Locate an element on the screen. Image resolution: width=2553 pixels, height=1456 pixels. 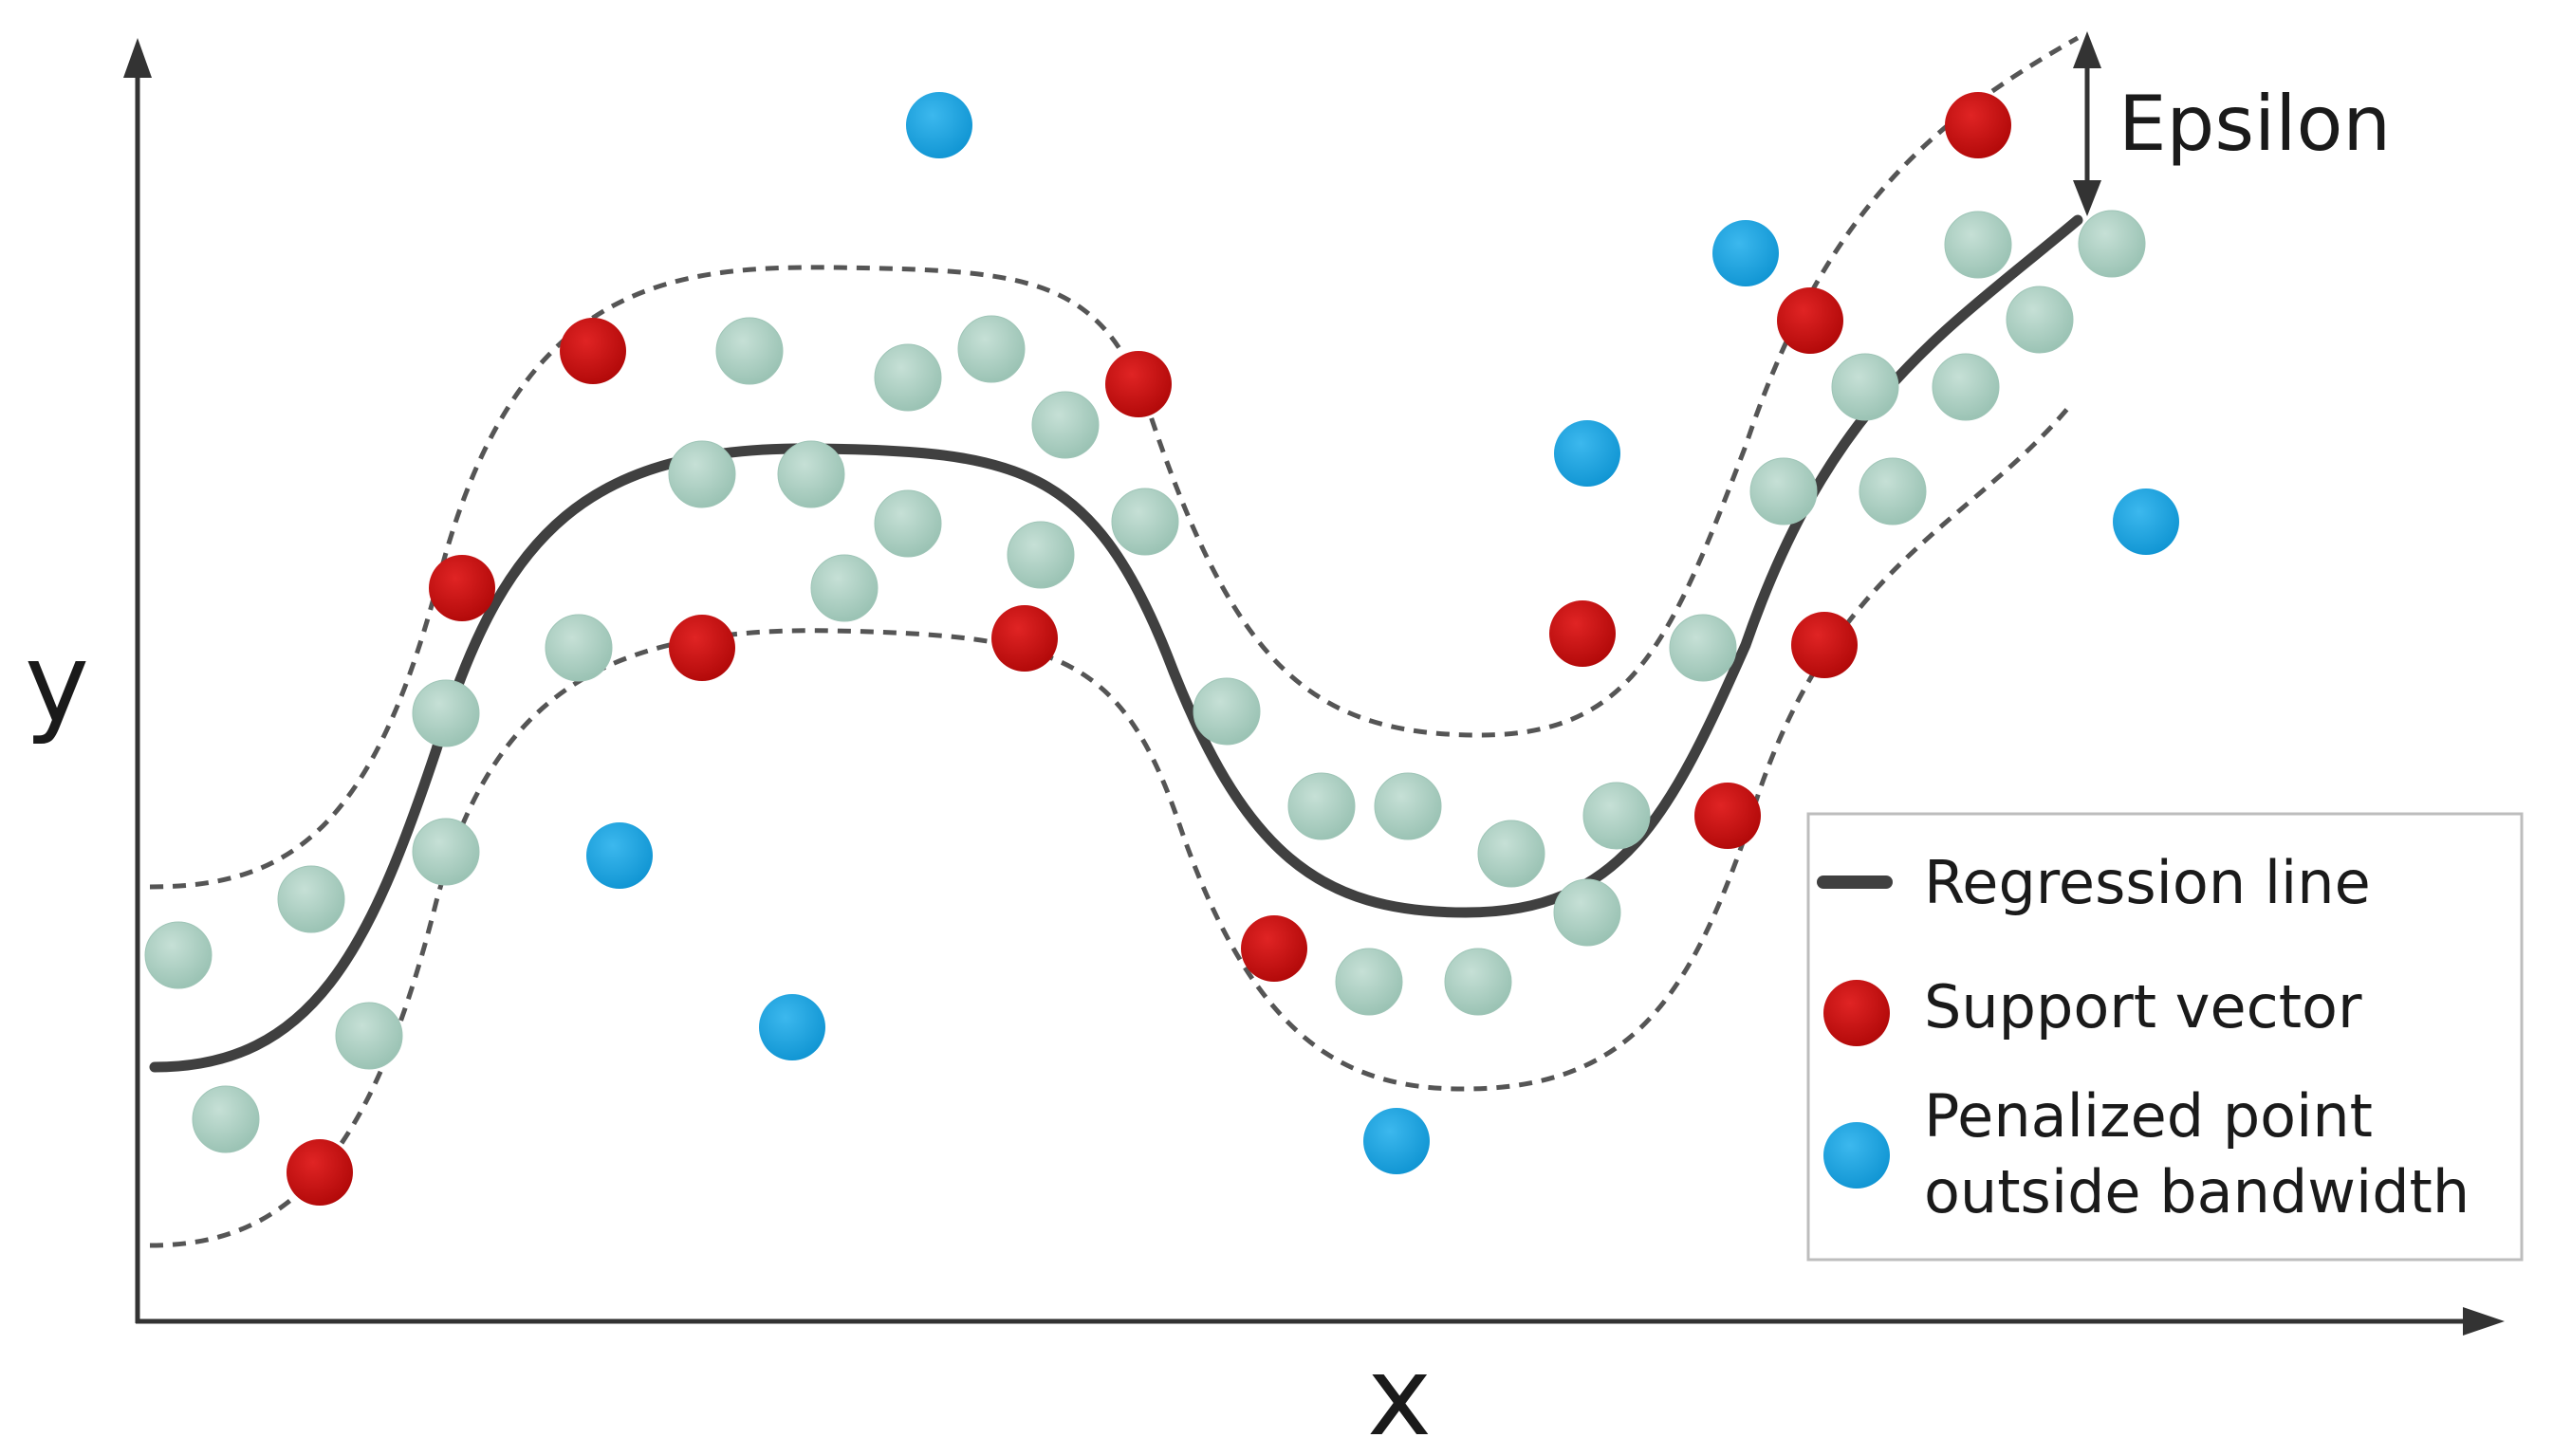
legend-box is located at coordinates (2165, 1037).